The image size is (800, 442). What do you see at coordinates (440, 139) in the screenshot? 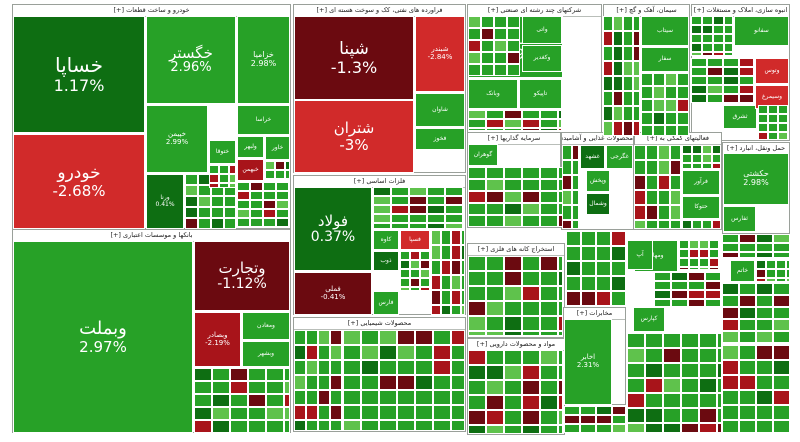
I see `symbol-tile-small: فخوز` at bounding box center [440, 139].